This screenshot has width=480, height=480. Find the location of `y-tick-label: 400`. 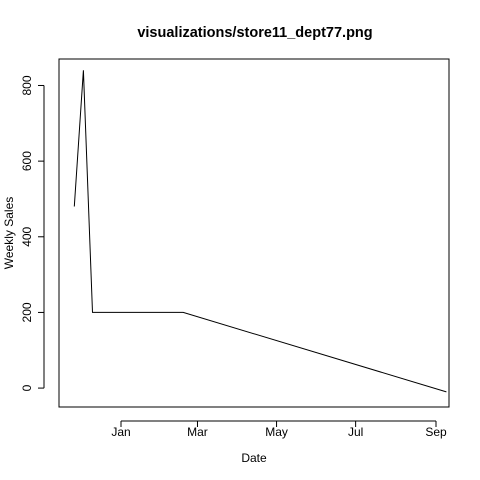

y-tick-label: 400 is located at coordinates (27, 236).